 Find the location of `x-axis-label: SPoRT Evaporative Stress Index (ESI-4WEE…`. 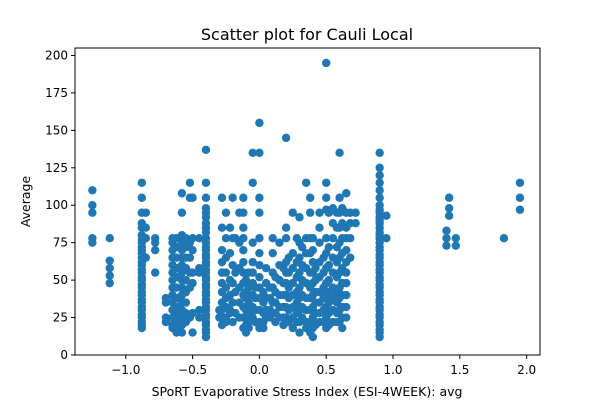

x-axis-label: SPoRT Evaporative Stress Index (ESI-4WEE… is located at coordinates (307, 391).